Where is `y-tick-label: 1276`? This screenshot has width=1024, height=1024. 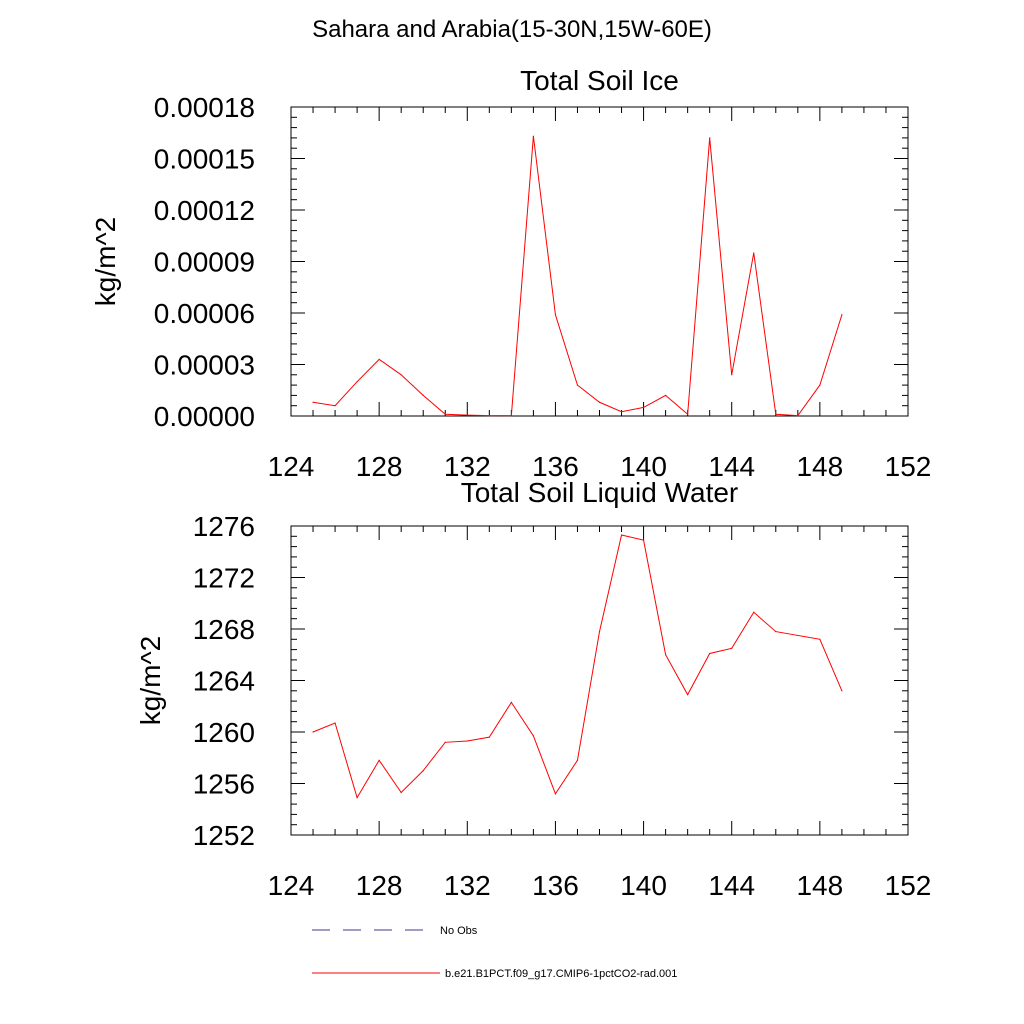 y-tick-label: 1276 is located at coordinates (224, 526).